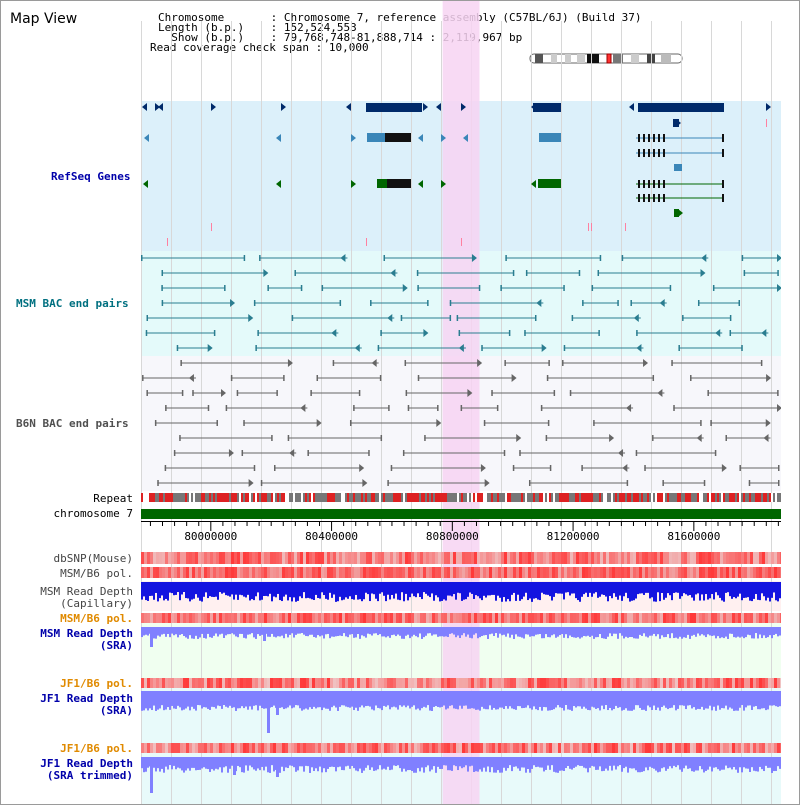 This screenshot has width=800, height=805. What do you see at coordinates (91, 176) in the screenshot?
I see `track-label-refseq-genes: RefSeq Genes` at bounding box center [91, 176].